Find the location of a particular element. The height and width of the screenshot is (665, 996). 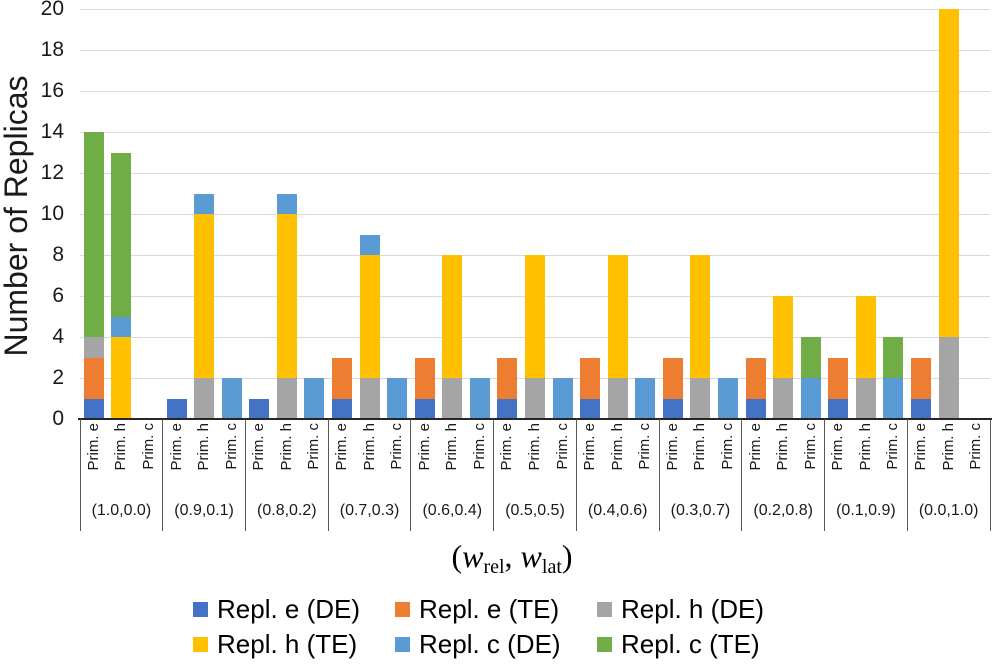

legend-label: Repl. c (DE) is located at coordinates (490, 643).